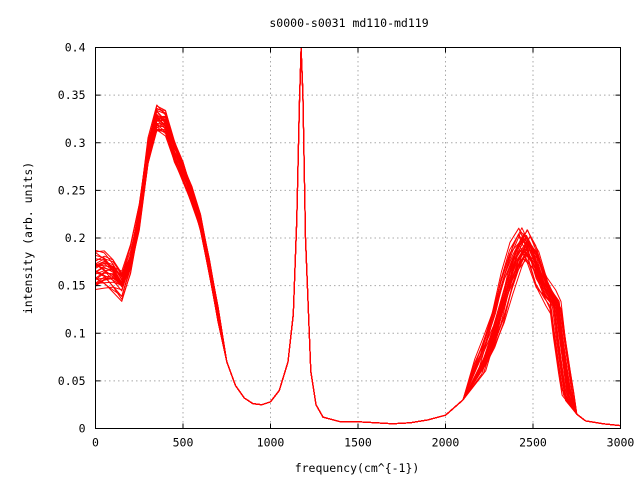  I want to click on x-tick-label: 1000, so click(271, 443).